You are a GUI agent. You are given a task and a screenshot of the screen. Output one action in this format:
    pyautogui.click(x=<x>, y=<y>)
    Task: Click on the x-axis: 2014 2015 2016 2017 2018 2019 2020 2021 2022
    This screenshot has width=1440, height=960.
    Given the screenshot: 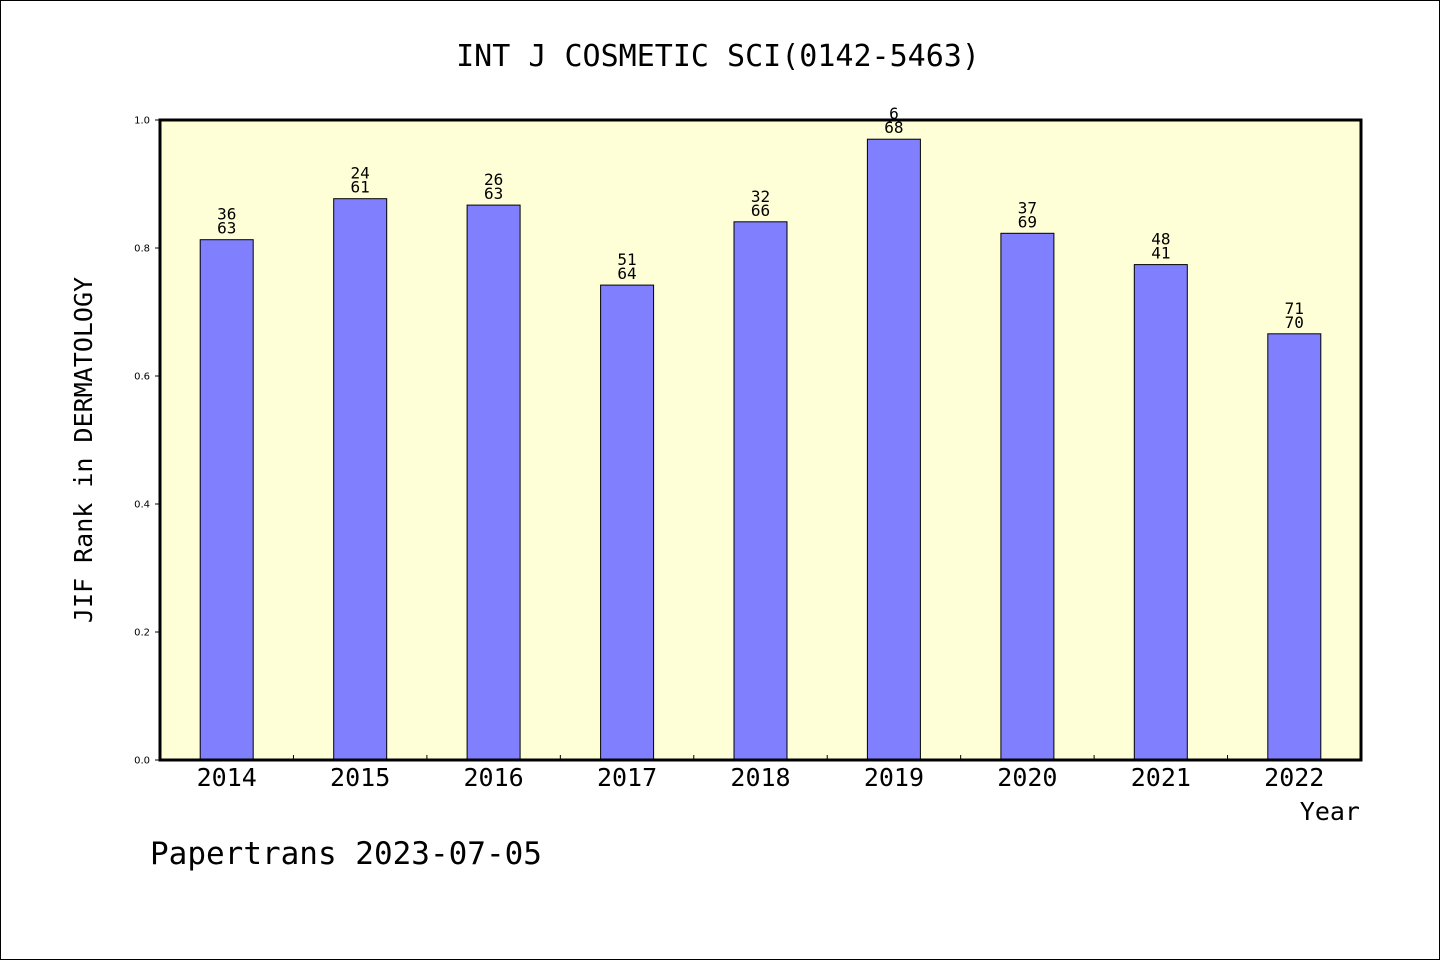 What is the action you would take?
    pyautogui.click(x=760, y=773)
    